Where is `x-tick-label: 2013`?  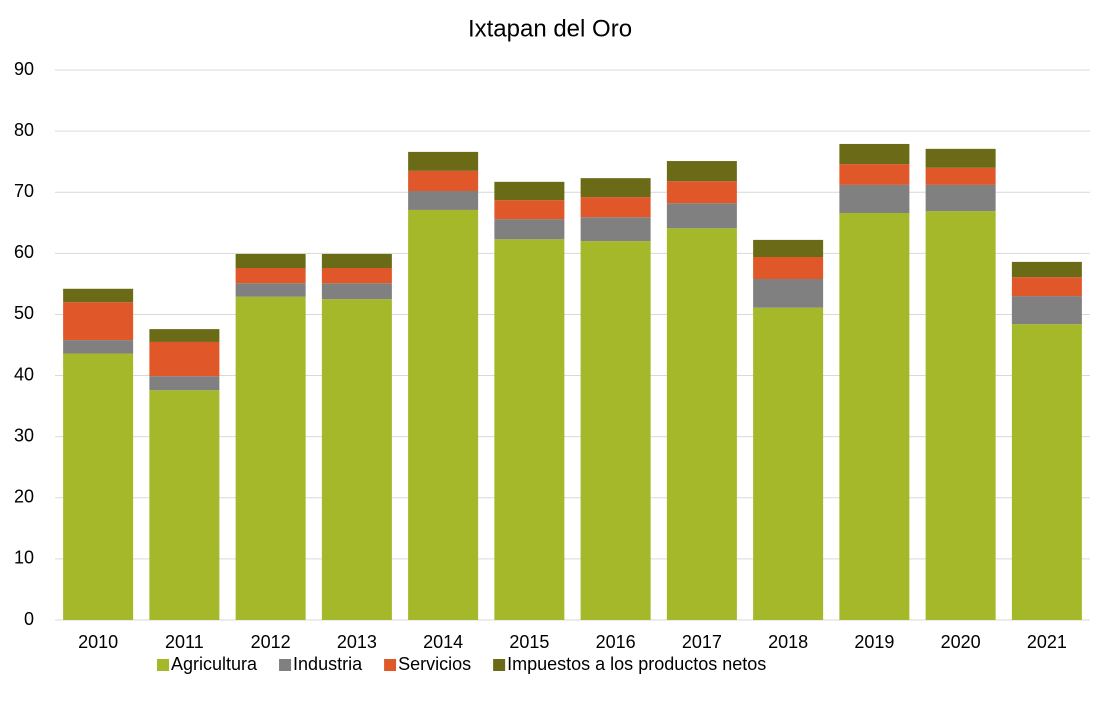 x-tick-label: 2013 is located at coordinates (357, 642).